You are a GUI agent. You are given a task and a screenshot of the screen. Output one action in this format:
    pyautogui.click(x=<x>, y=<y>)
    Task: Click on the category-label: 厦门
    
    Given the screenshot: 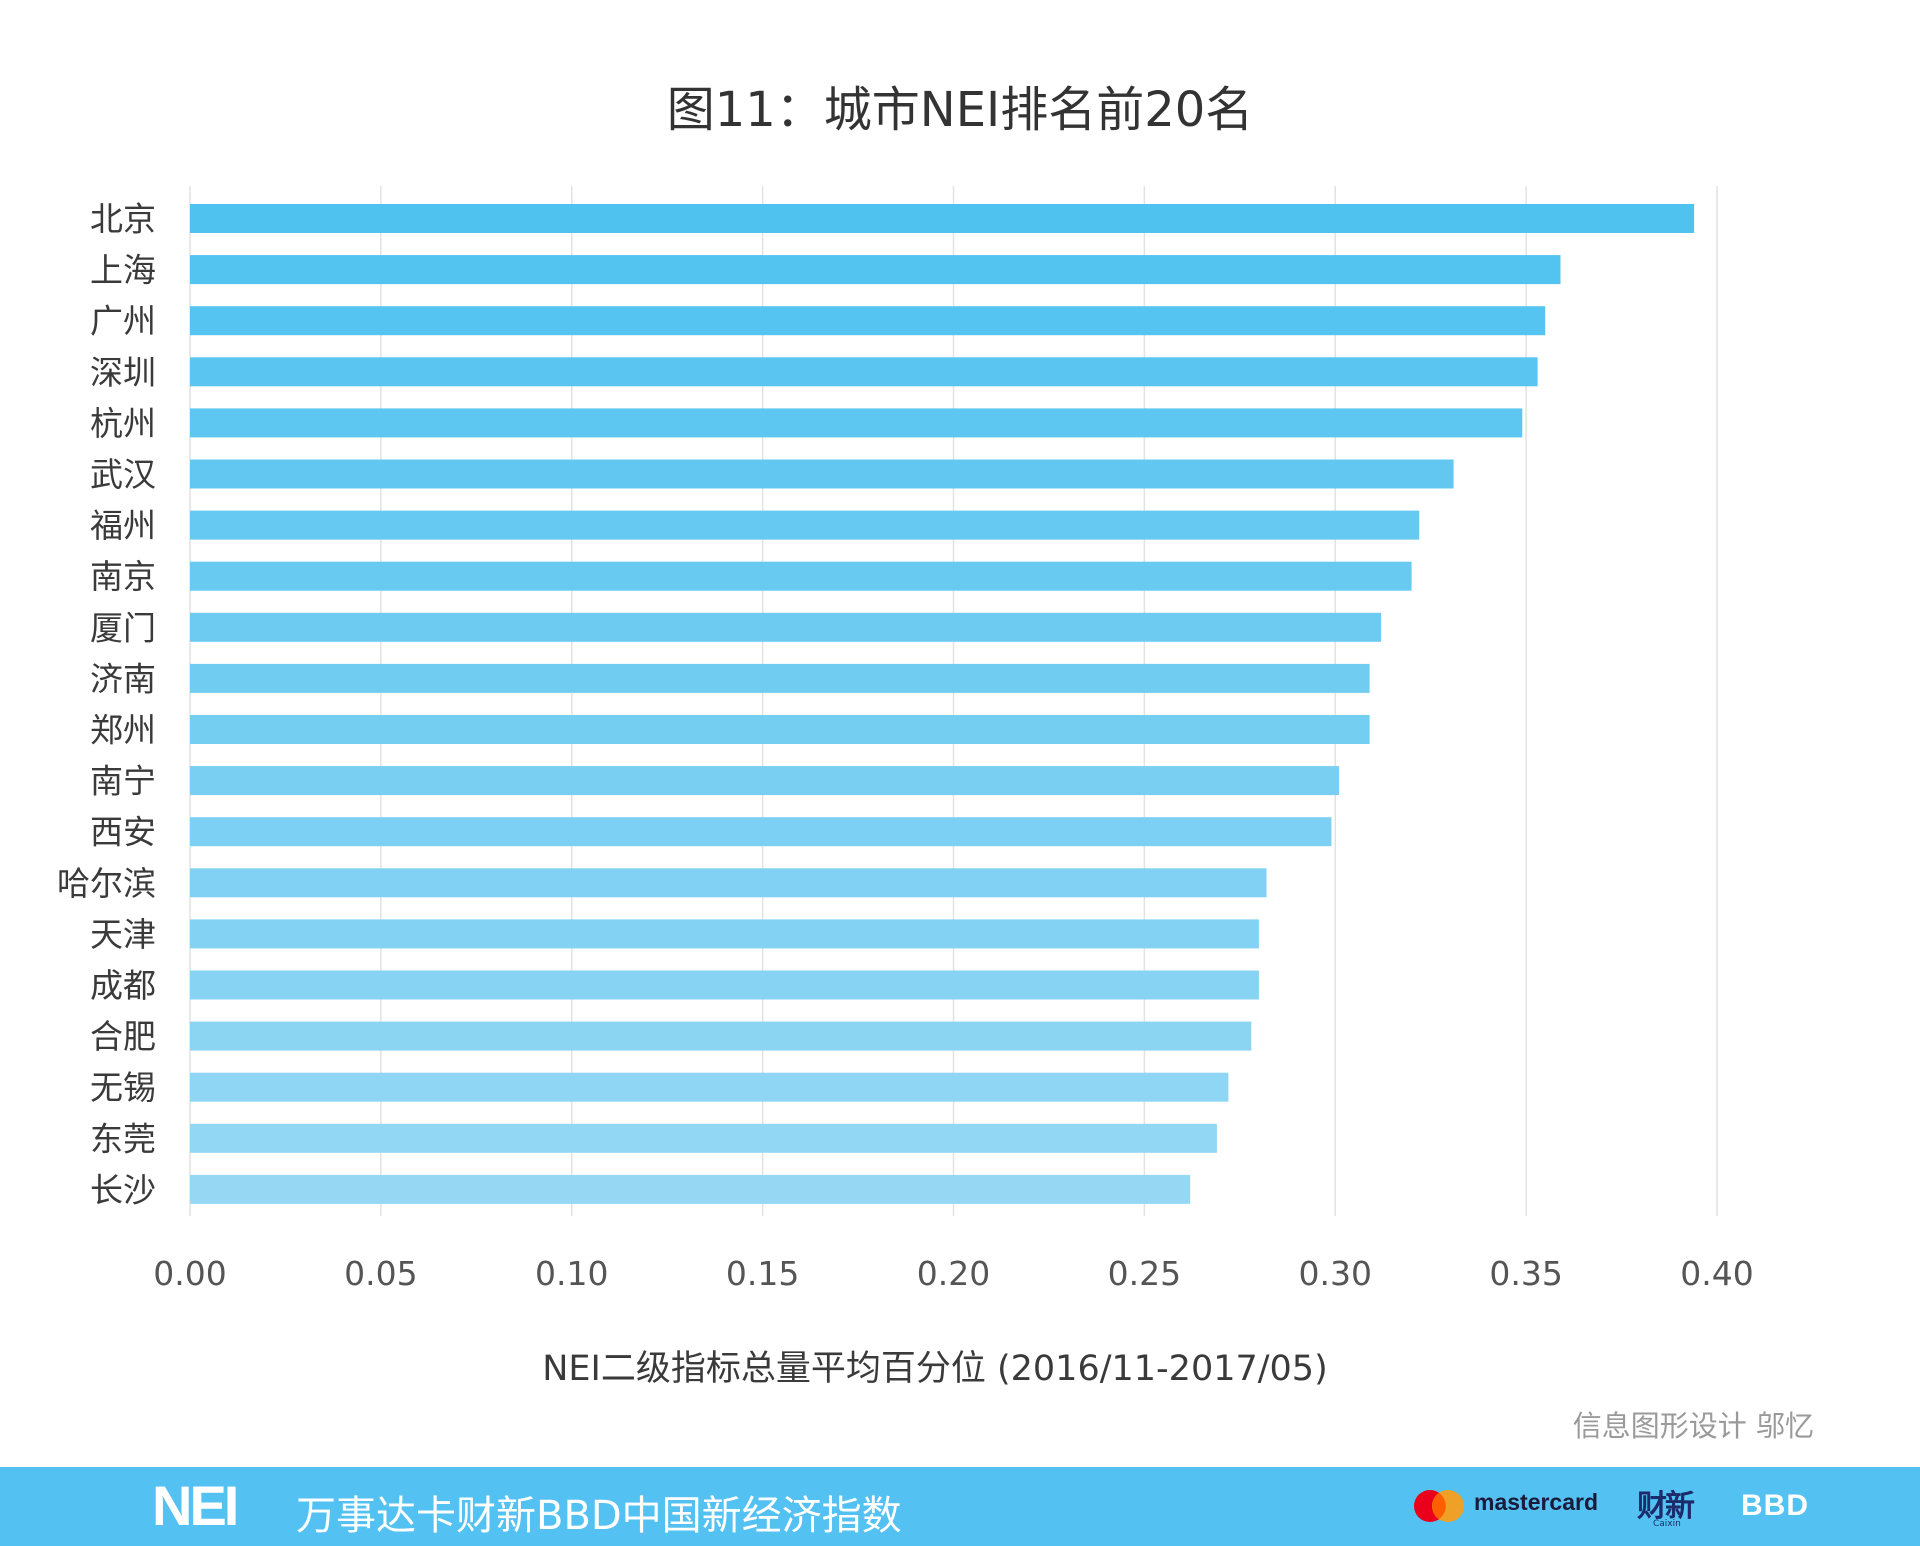 What is the action you would take?
    pyautogui.click(x=123, y=627)
    